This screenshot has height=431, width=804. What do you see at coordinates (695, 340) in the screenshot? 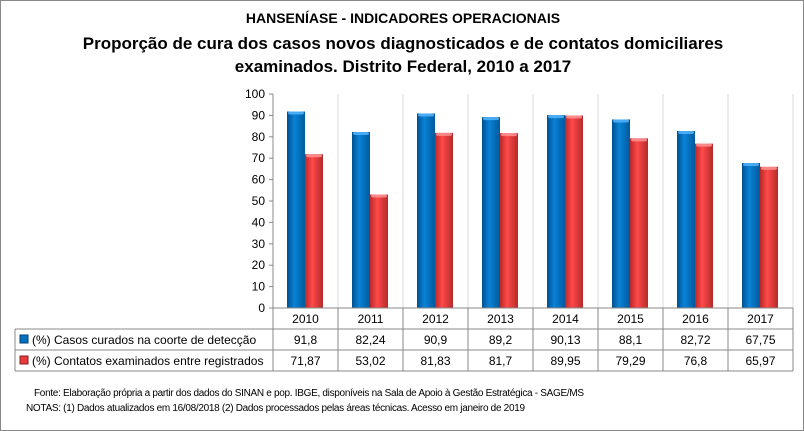
I see `data-value: 82,72` at bounding box center [695, 340].